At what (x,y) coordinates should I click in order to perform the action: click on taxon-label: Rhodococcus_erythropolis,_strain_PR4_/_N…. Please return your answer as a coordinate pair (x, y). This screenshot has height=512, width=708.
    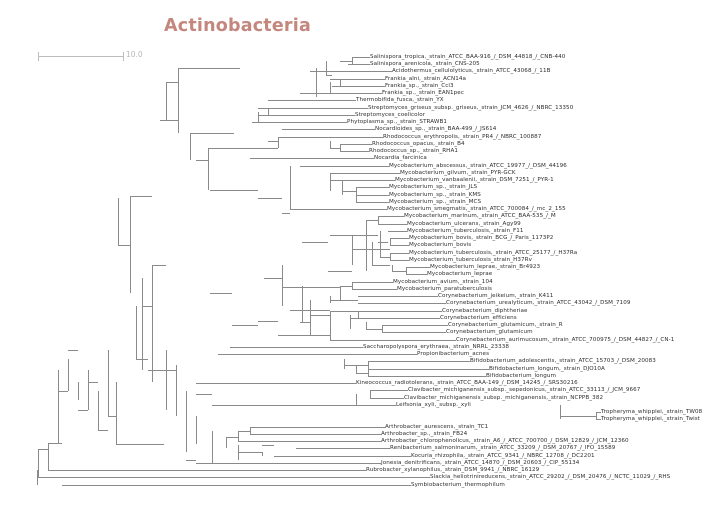
    Looking at the image, I should click on (462, 137).